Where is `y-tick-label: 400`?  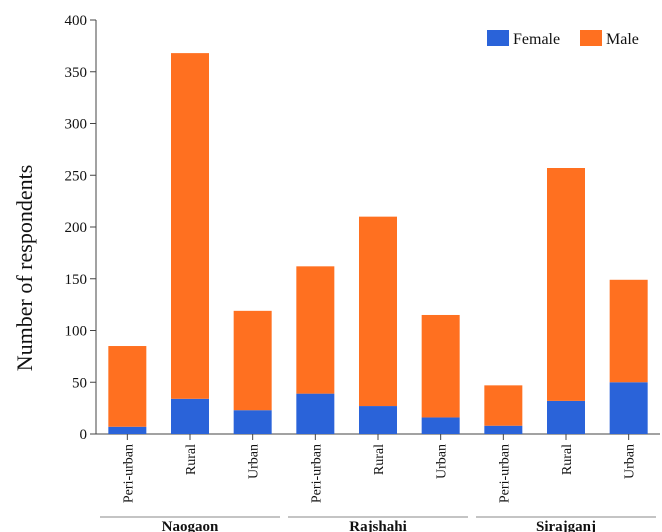
y-tick-label: 400 is located at coordinates (76, 21).